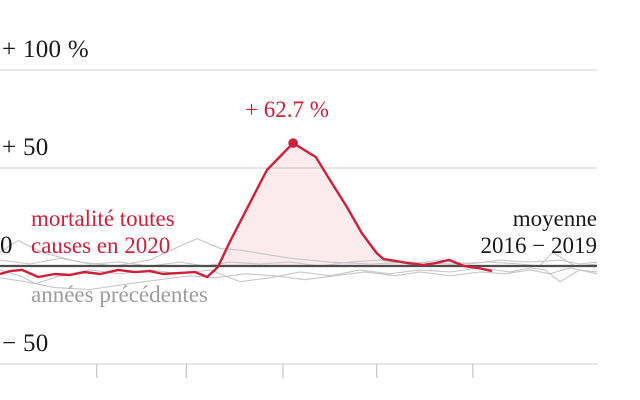 The image size is (640, 400). Describe the element at coordinates (539, 232) in the screenshot. I see `mean-series-label: moyenne 2016 − 2019` at that location.